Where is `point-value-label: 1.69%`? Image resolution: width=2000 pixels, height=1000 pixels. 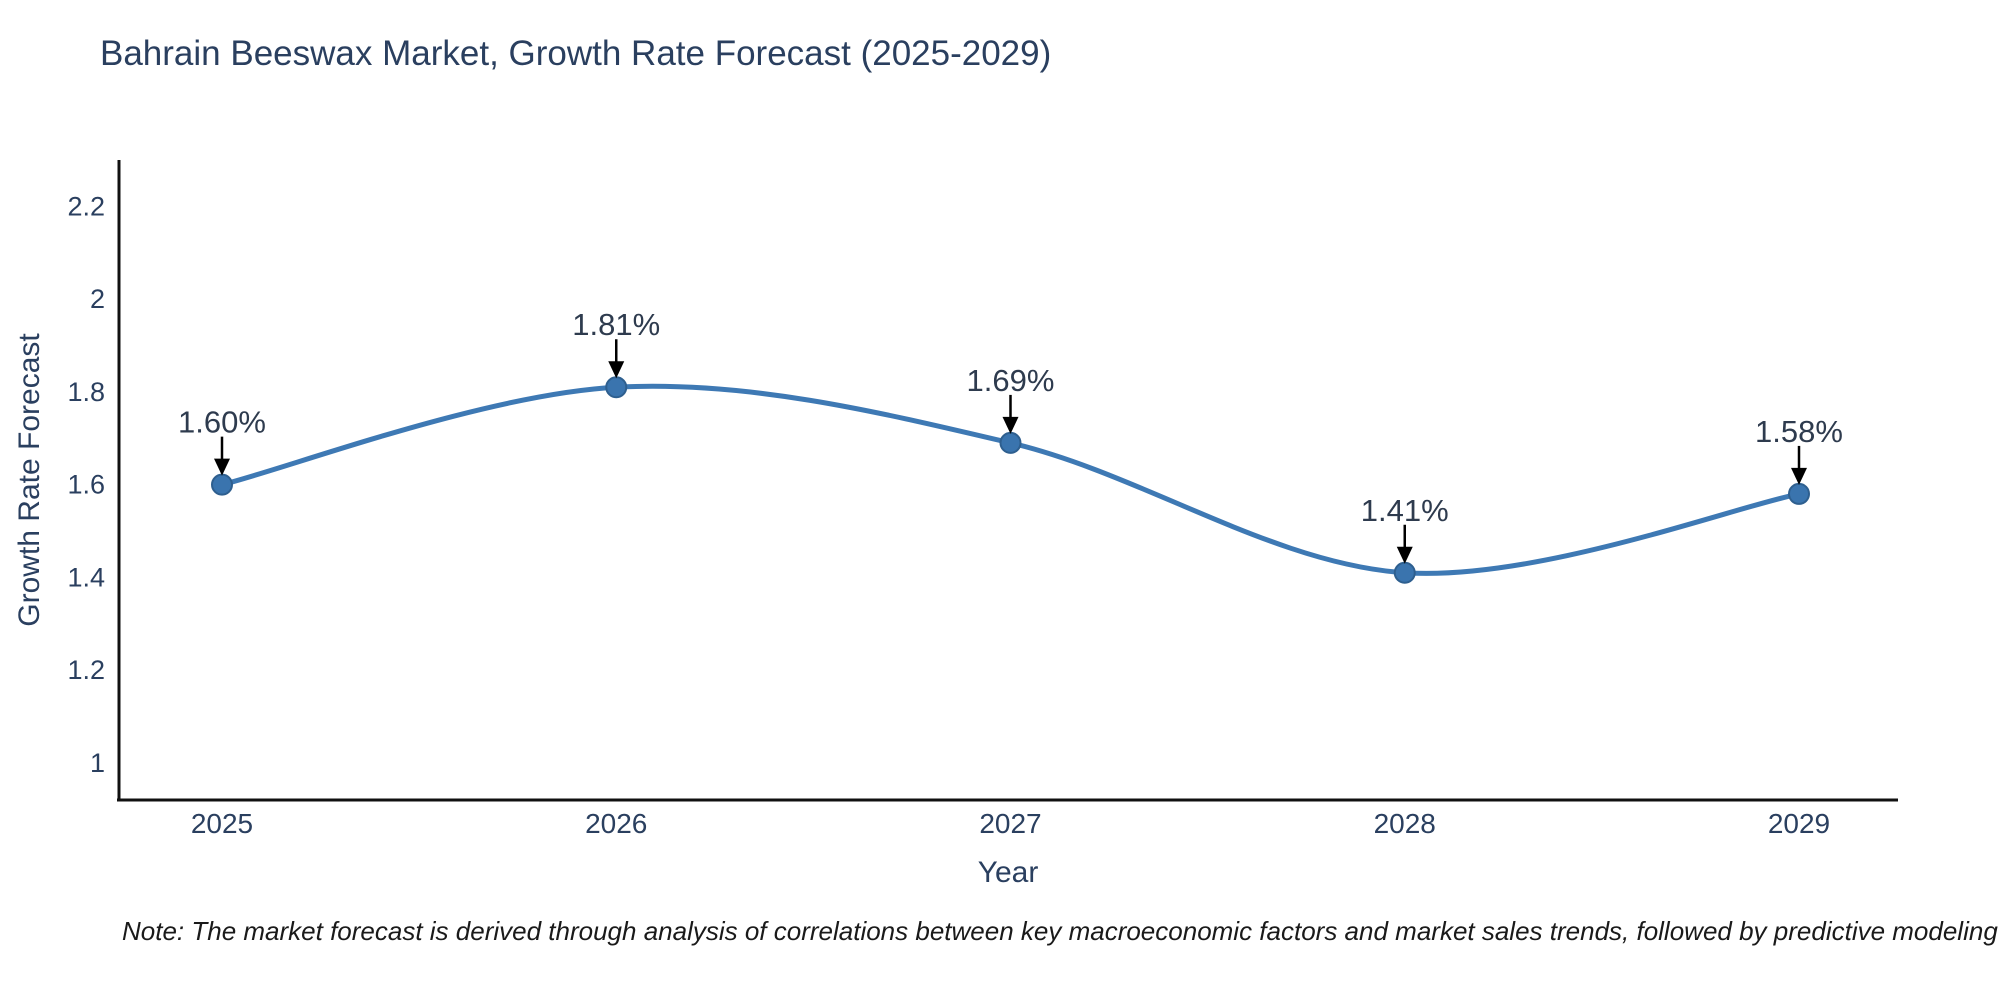 point-value-label: 1.69% is located at coordinates (1011, 380).